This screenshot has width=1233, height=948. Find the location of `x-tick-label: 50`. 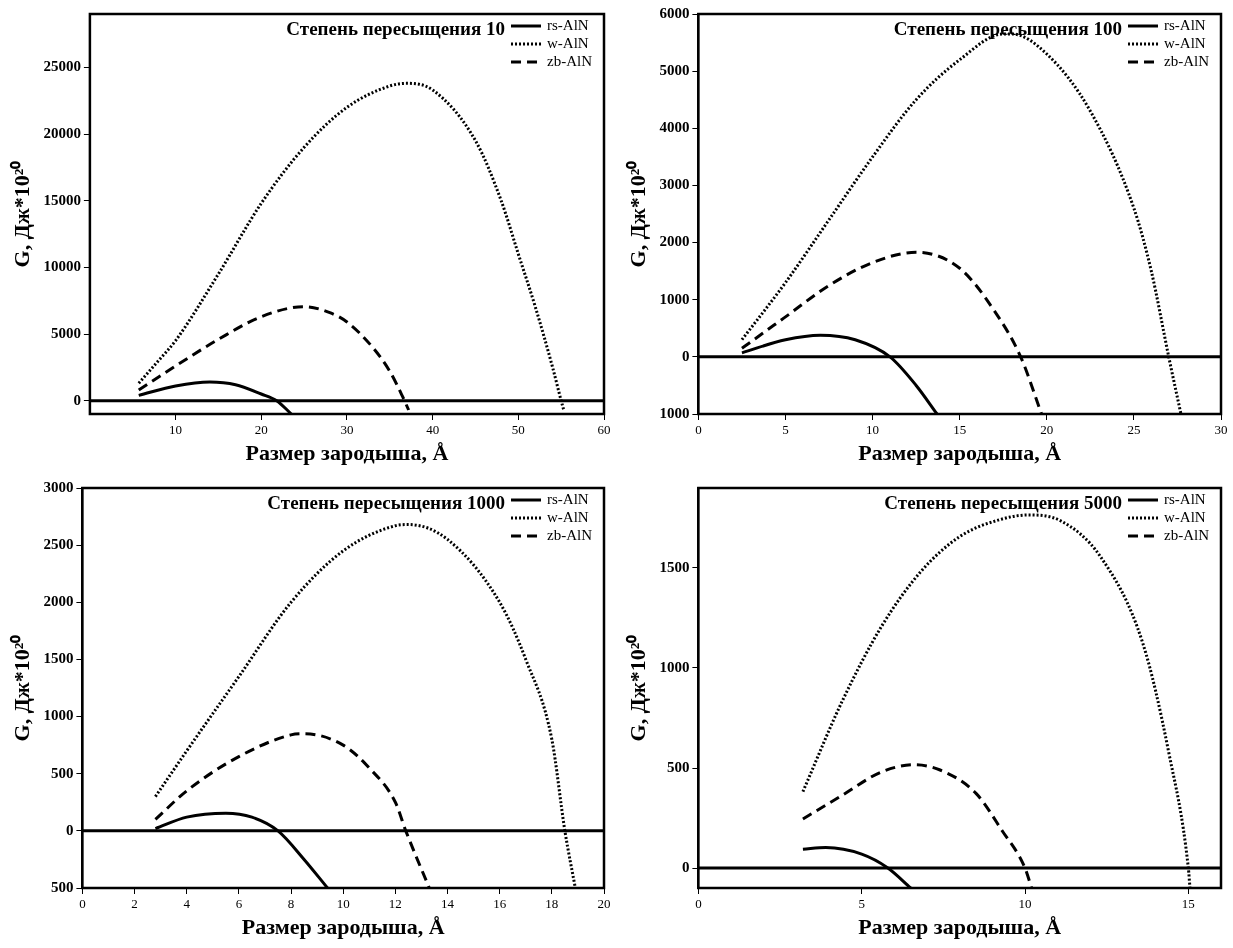

x-tick-label: 50 is located at coordinates (518, 430).